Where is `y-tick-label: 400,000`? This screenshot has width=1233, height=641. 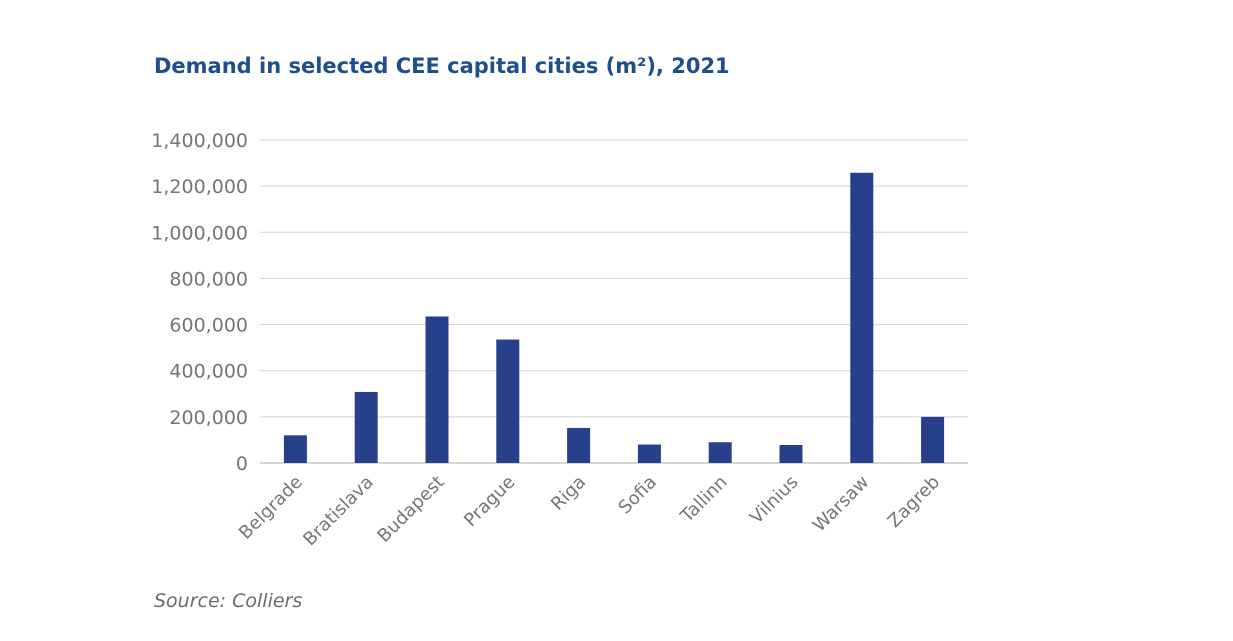
y-tick-label: 400,000 is located at coordinates (208, 372).